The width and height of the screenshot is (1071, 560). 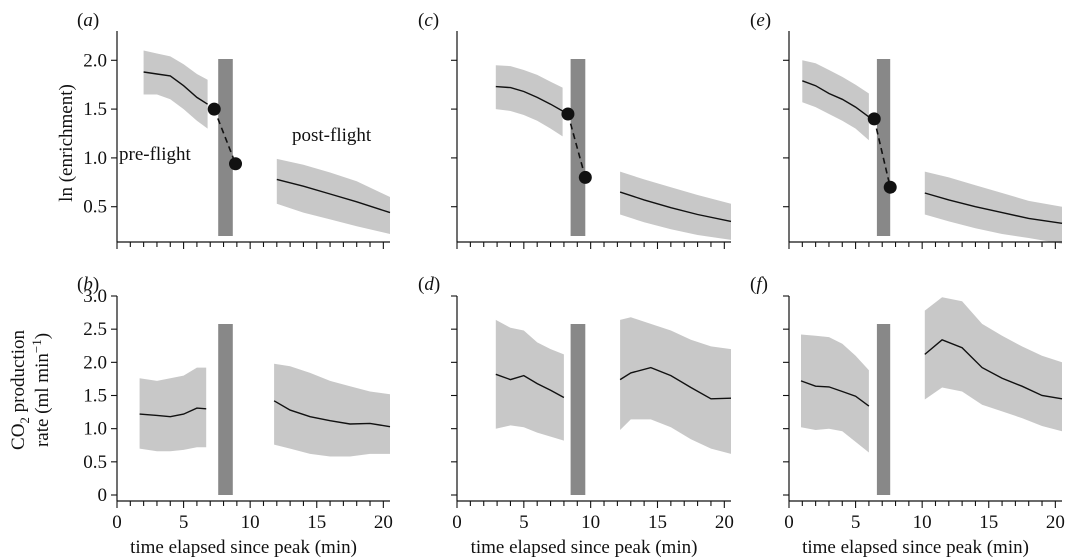 What do you see at coordinates (88, 20) in the screenshot?
I see `panel-label: (a)` at bounding box center [88, 20].